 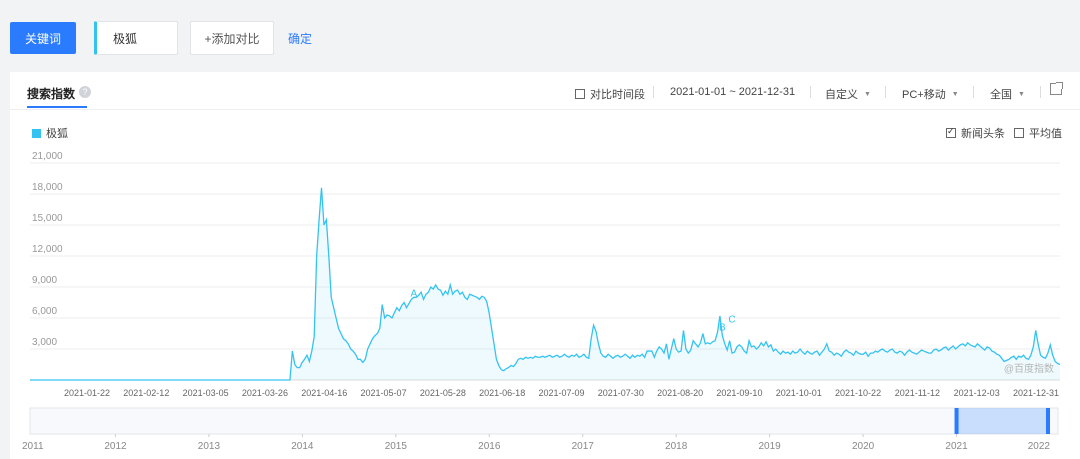 What do you see at coordinates (43, 38) in the screenshot?
I see `keyword-button: 关键词` at bounding box center [43, 38].